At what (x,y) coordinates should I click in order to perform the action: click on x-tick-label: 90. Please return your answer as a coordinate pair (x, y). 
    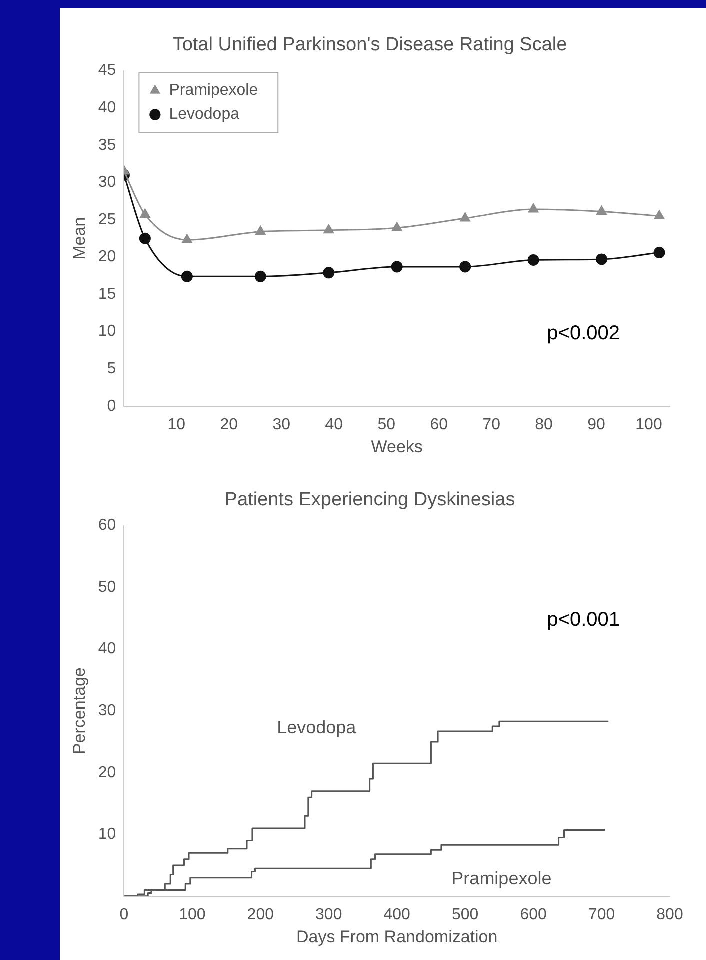
    Looking at the image, I should click on (597, 425).